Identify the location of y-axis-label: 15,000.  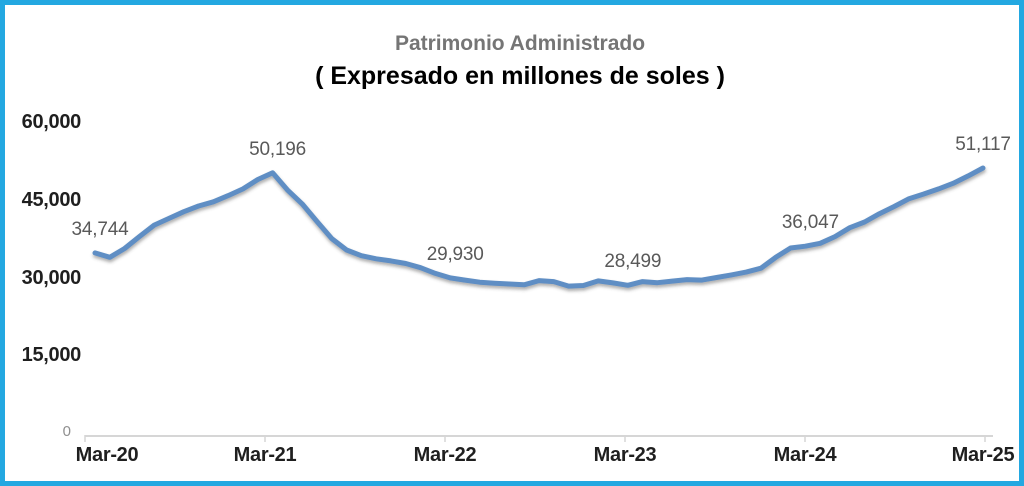
(51, 355).